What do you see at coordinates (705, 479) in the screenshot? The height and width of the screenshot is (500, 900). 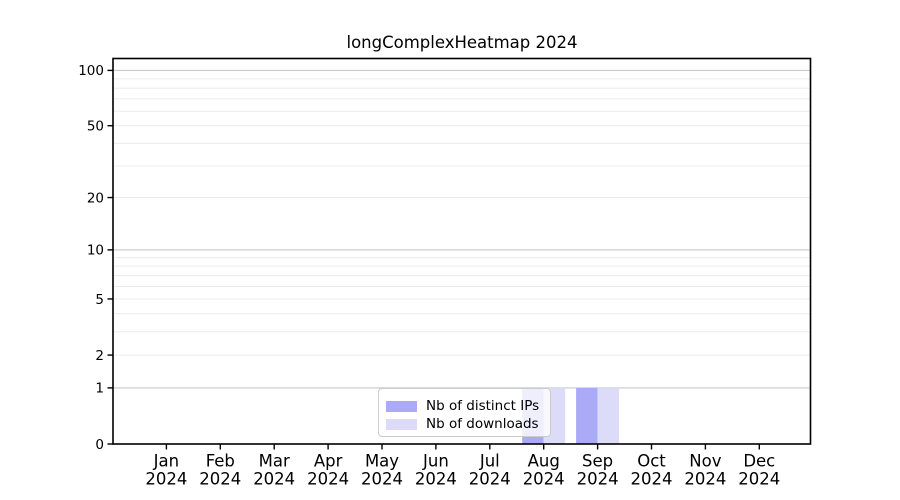 I see `x-tick-year-nov: 2024` at bounding box center [705, 479].